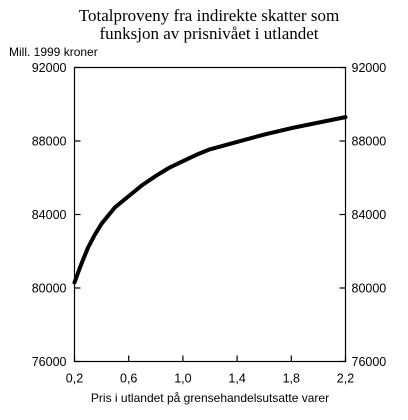 This screenshot has height=420, width=408. What do you see at coordinates (49, 215) in the screenshot?
I see `y-tick-label-left: 84000` at bounding box center [49, 215].